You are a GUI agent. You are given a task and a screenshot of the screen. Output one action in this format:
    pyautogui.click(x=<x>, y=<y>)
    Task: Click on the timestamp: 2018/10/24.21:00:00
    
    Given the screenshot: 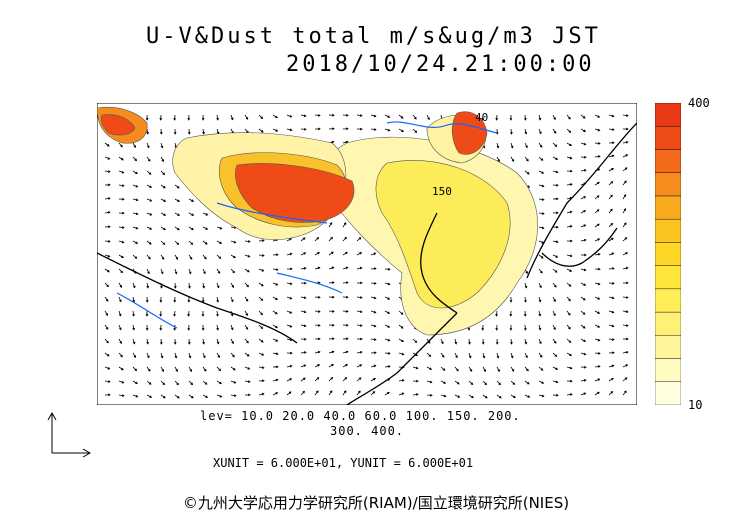 What is the action you would take?
    pyautogui.click(x=440, y=64)
    